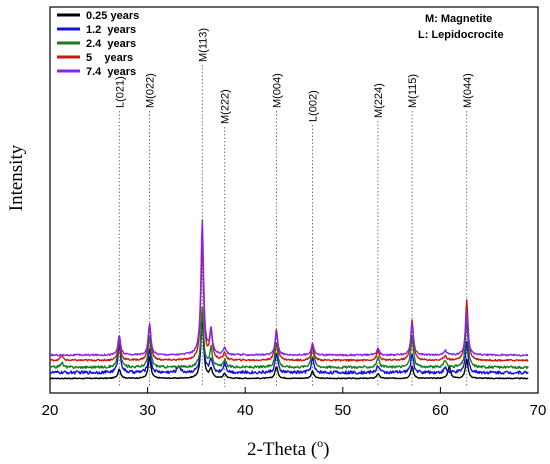 The width and height of the screenshot is (550, 464). I want to click on x-axis: 20 30 40 50 60 70, so click(294, 403).